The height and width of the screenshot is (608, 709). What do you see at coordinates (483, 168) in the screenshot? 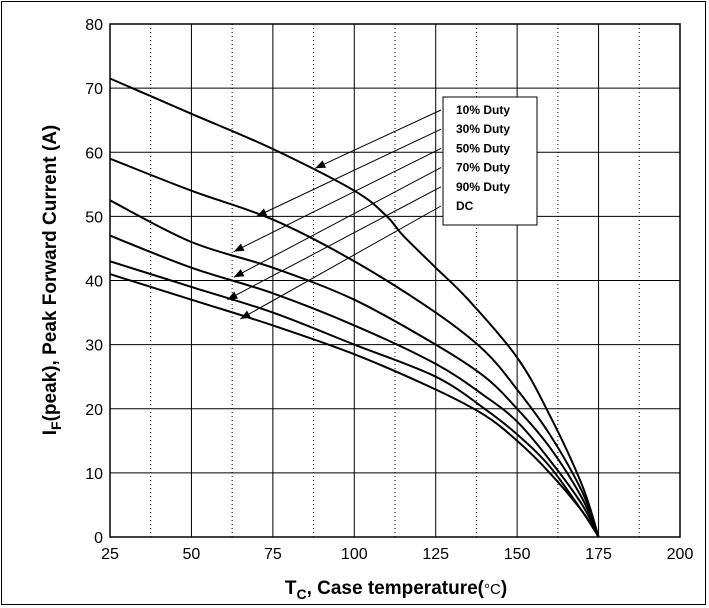
I see `legend-entry: 70% Duty` at bounding box center [483, 168].